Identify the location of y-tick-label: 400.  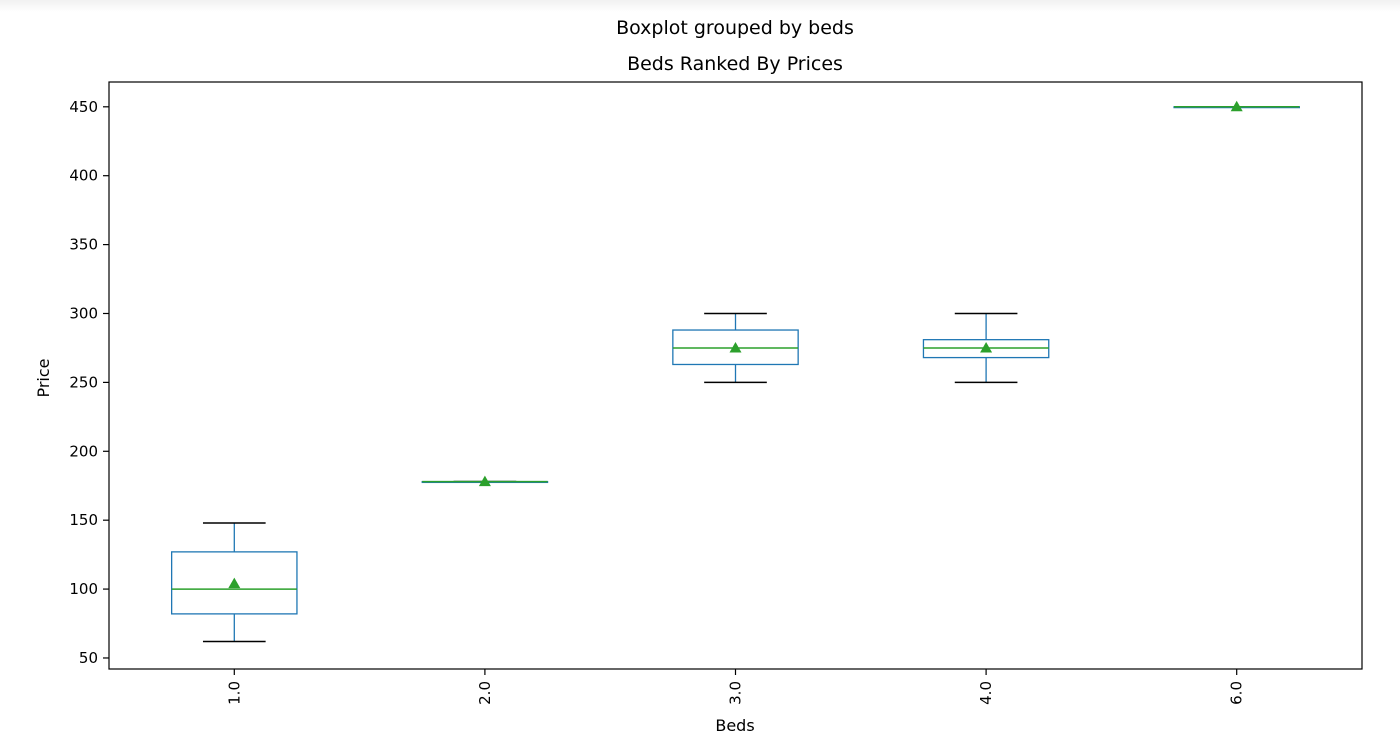
(83, 176).